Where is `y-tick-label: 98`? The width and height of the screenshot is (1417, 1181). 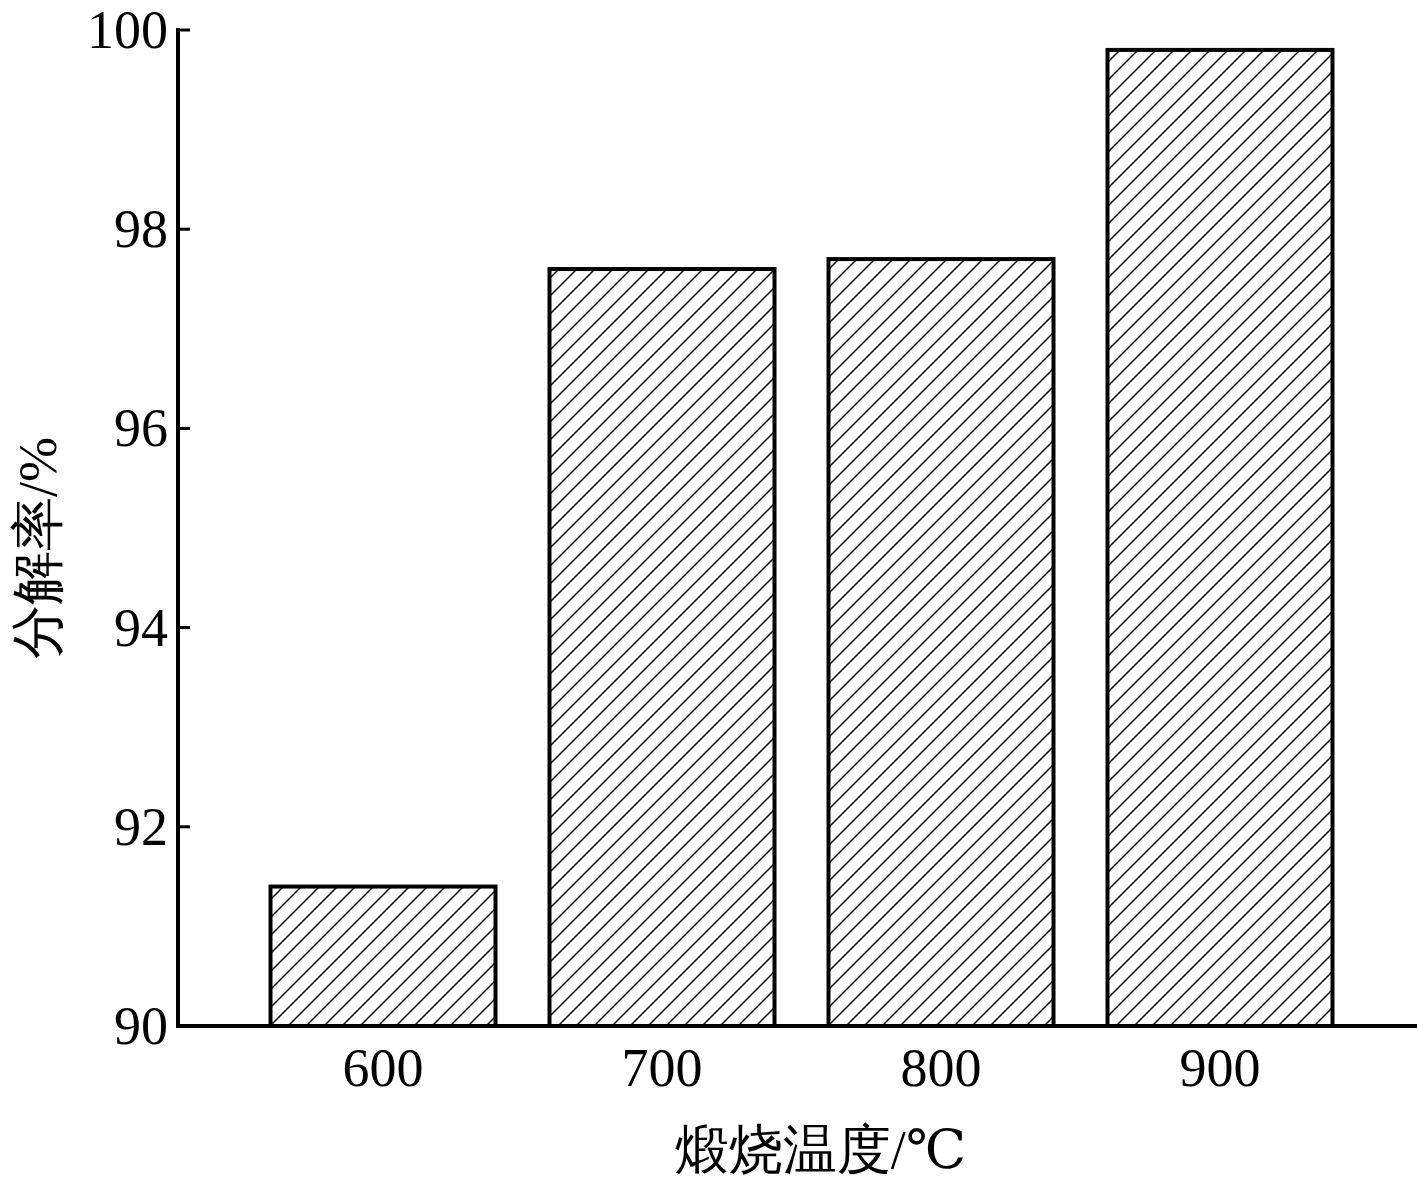
y-tick-label: 98 is located at coordinates (141, 229).